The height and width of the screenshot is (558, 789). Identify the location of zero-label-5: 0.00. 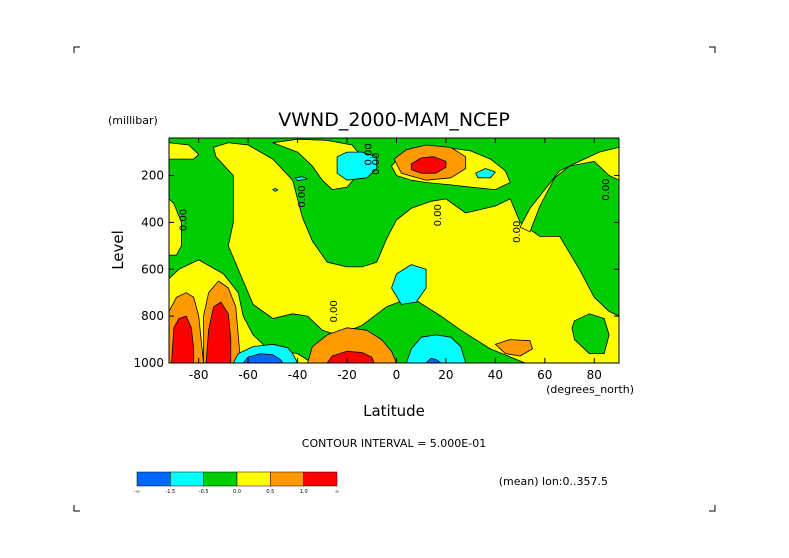
(438, 215).